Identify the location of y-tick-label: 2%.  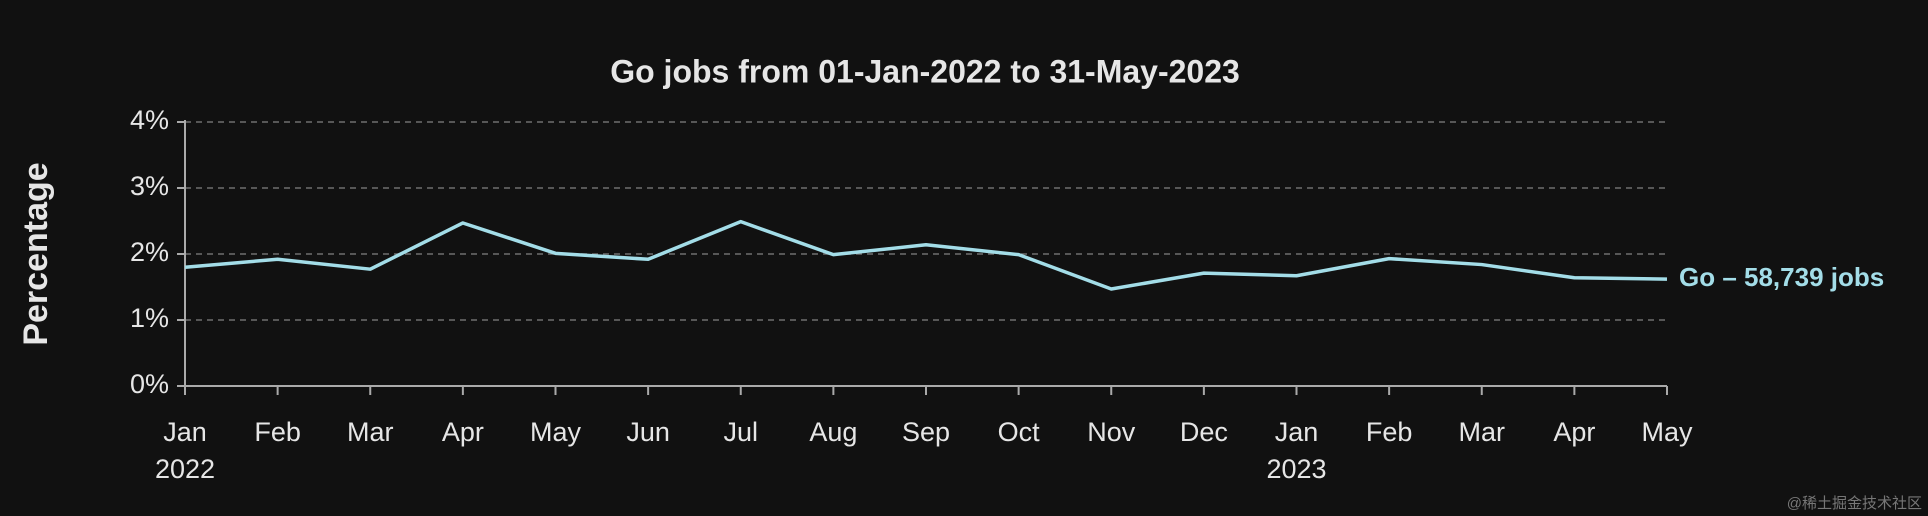
(149, 252).